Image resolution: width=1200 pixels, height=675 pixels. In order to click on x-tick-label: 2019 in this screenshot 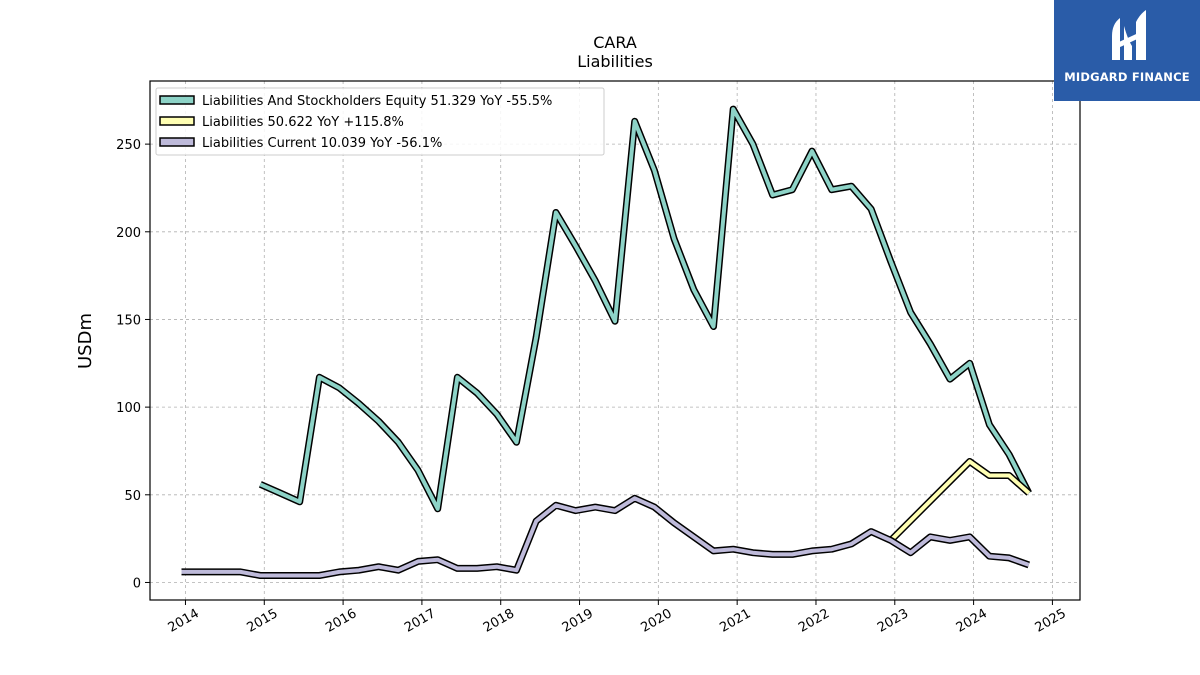, I will do `click(578, 621)`.